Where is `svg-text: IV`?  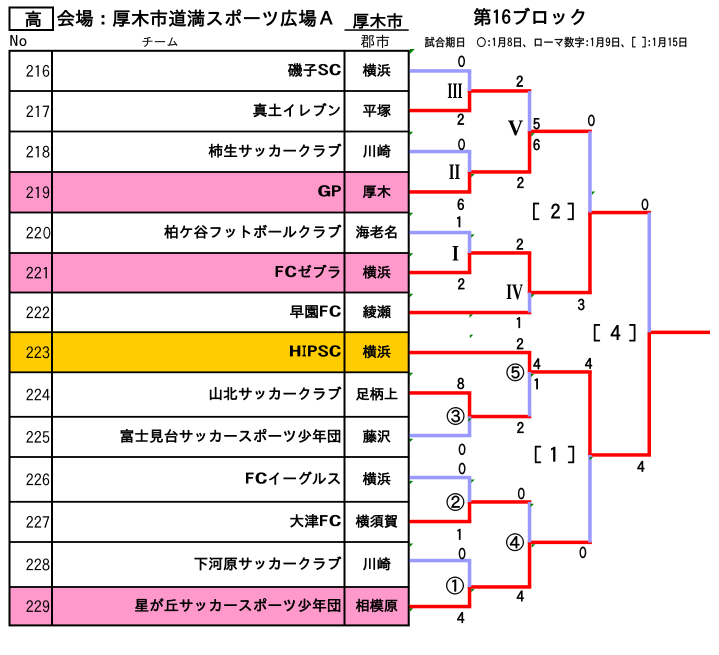 svg-text: IV is located at coordinates (514, 291).